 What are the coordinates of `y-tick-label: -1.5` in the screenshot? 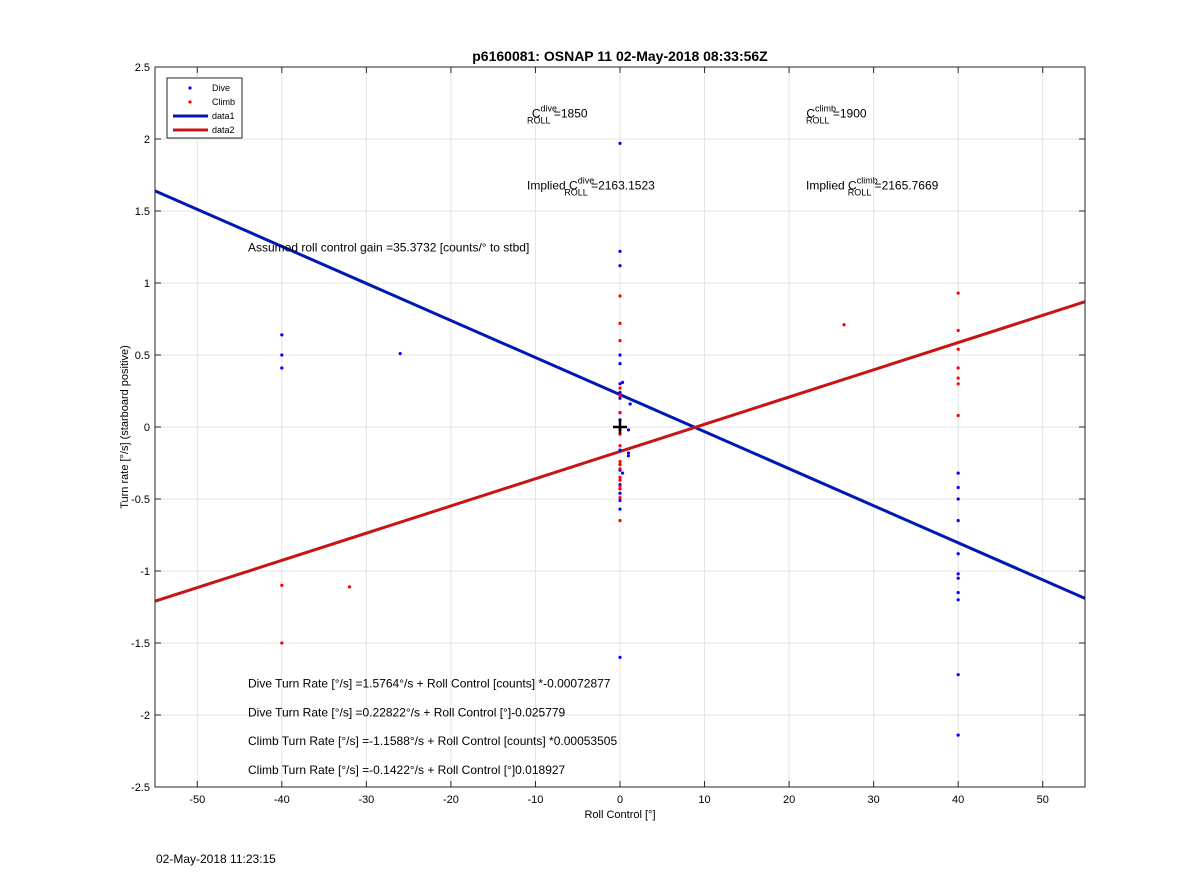 It's located at (140, 644).